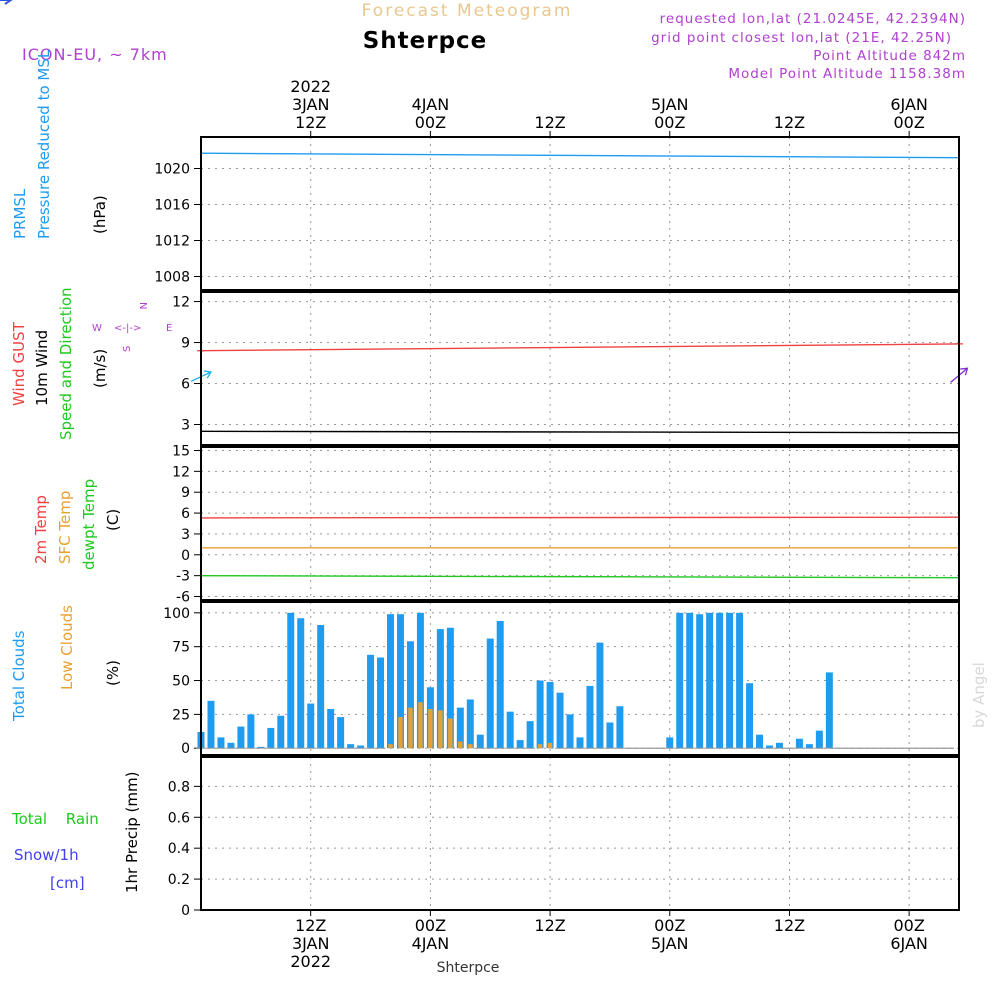 The width and height of the screenshot is (1000, 1000). Describe the element at coordinates (100, 214) in the screenshot. I see `pressure-unit: (hPa)` at that location.